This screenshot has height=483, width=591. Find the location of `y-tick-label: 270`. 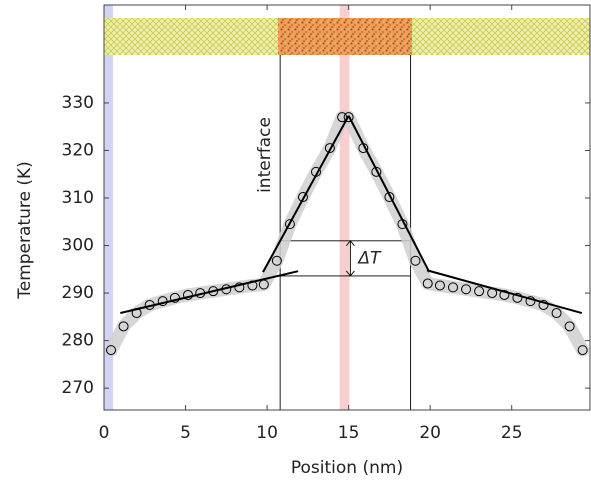

y-tick-label: 270 is located at coordinates (78, 388).